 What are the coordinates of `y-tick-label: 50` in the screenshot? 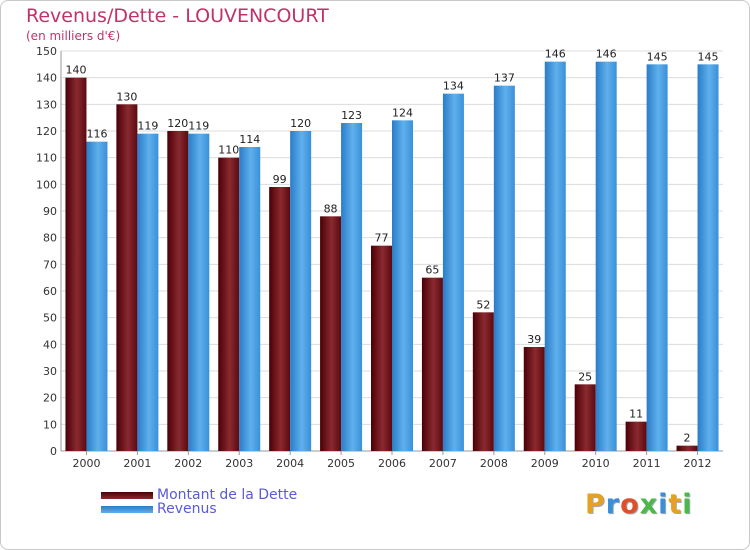 It's located at (50, 318).